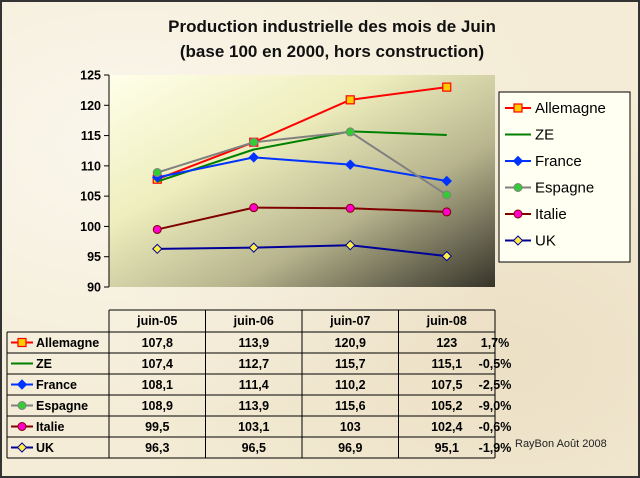  I want to click on table-header-cell: juin-05, so click(156, 321).